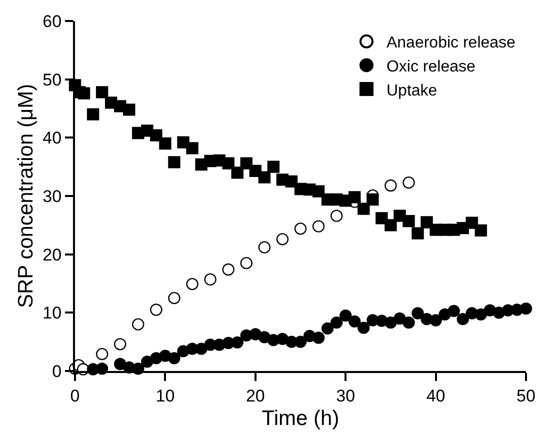 The image size is (547, 438). Describe the element at coordinates (526, 396) in the screenshot. I see `x-tick-label: 50` at that location.